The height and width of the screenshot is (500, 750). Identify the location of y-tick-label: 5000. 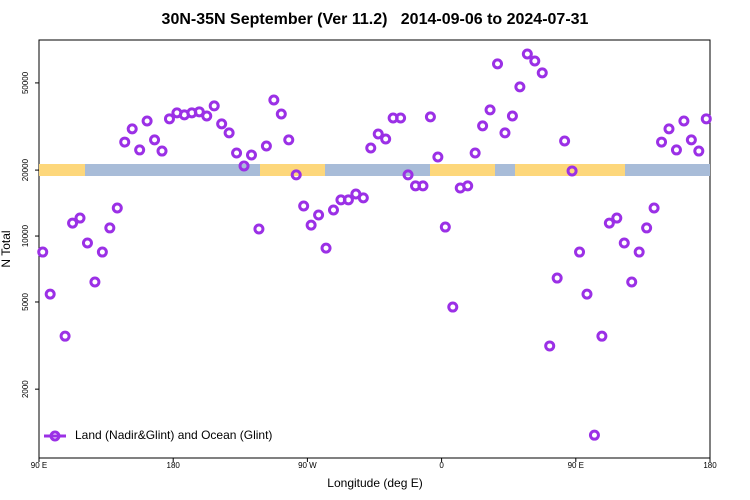
(25, 302).